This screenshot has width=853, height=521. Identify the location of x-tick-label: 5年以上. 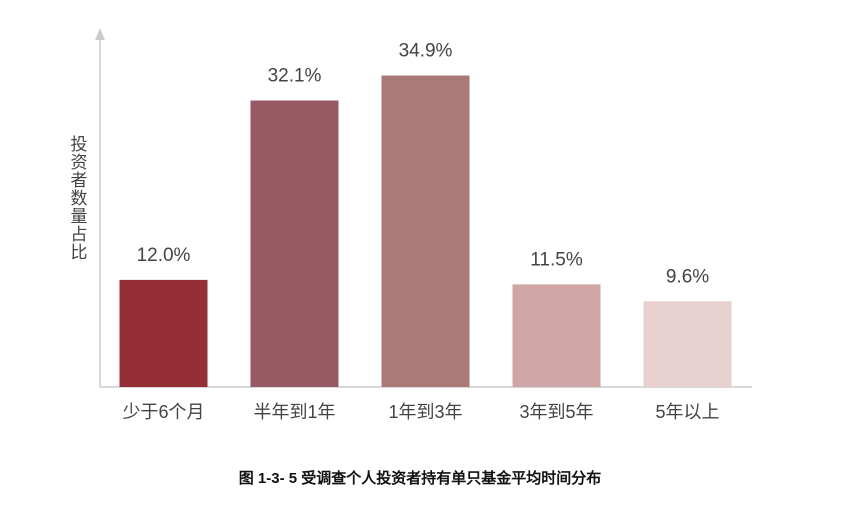
(687, 412).